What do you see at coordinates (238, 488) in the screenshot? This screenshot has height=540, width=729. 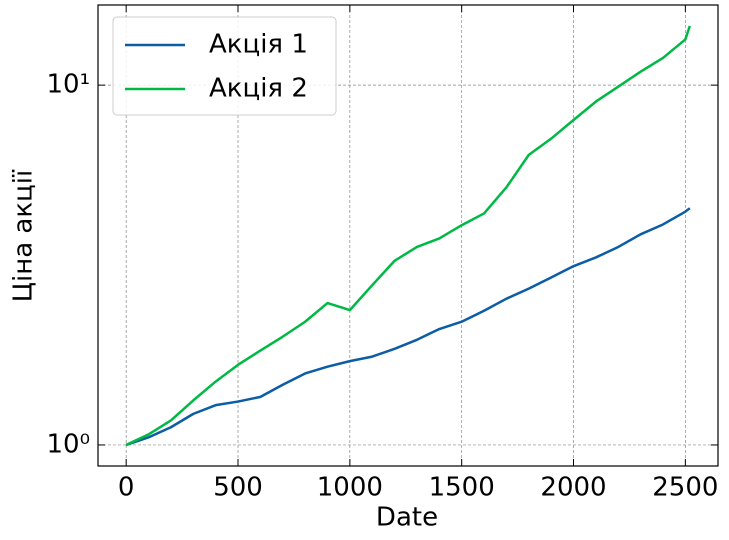 I see `x-tick-label: 500` at bounding box center [238, 488].